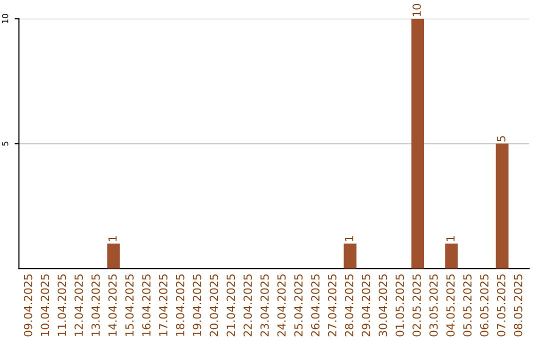 This screenshot has height=340, width=540. I want to click on x-tick-label: 19.04.2025, so click(197, 305).